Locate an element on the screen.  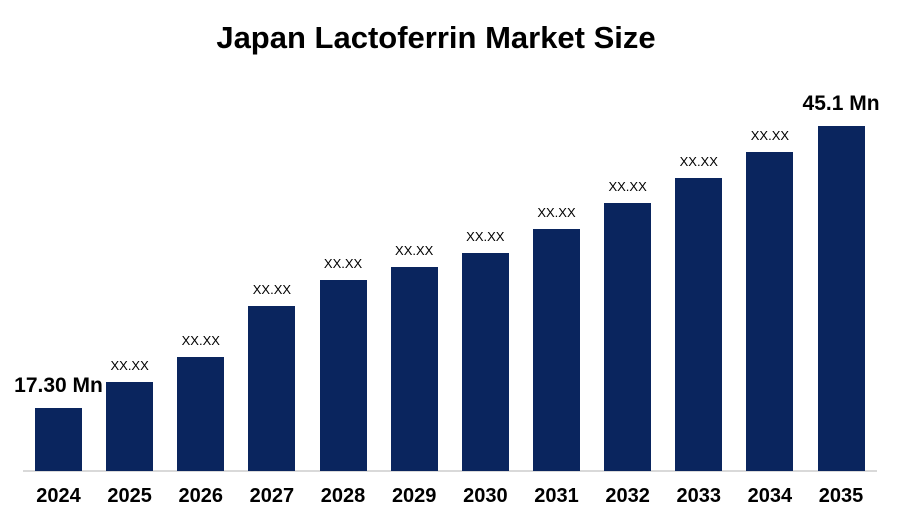
x-axis-tick-label-2033: 2033 is located at coordinates (699, 496).